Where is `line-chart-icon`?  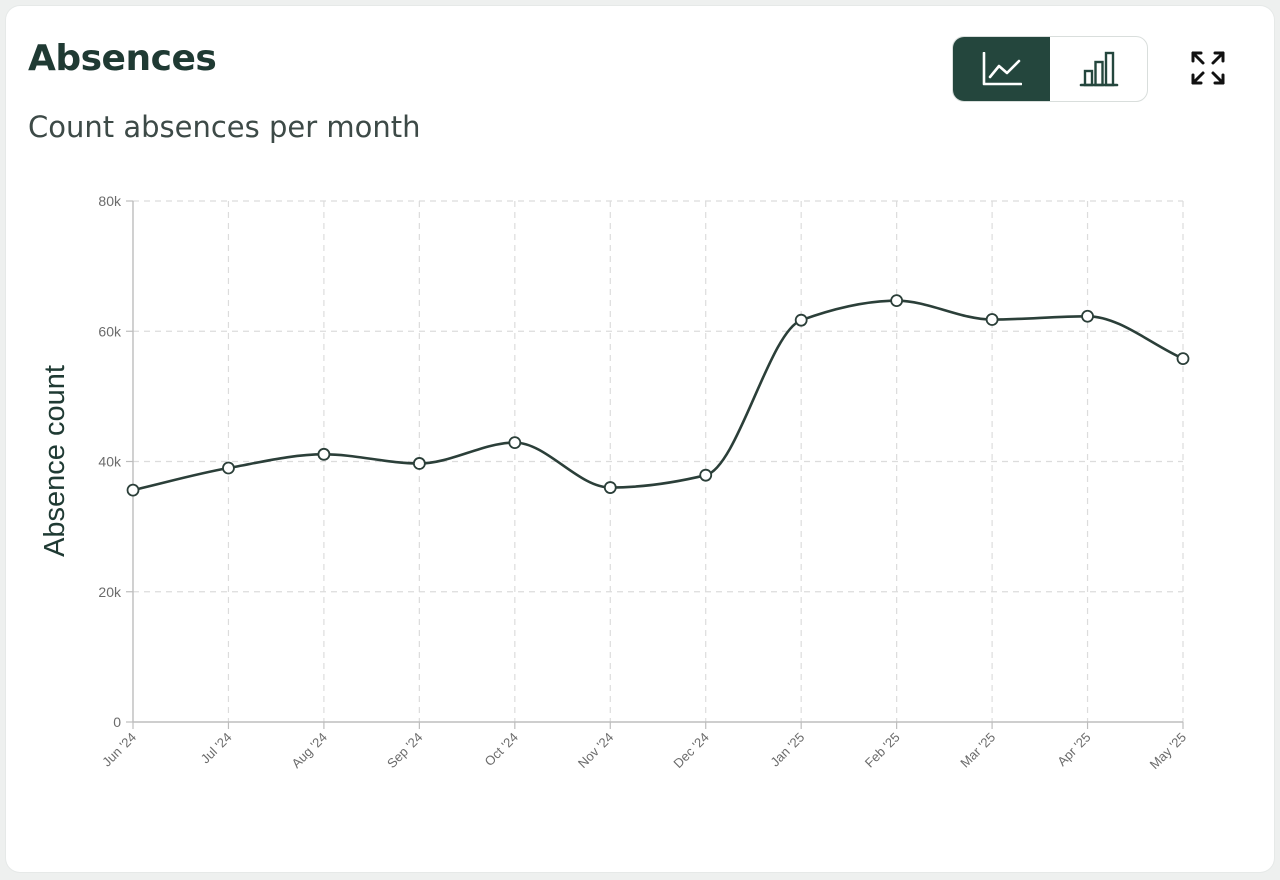 line-chart-icon is located at coordinates (1002, 69).